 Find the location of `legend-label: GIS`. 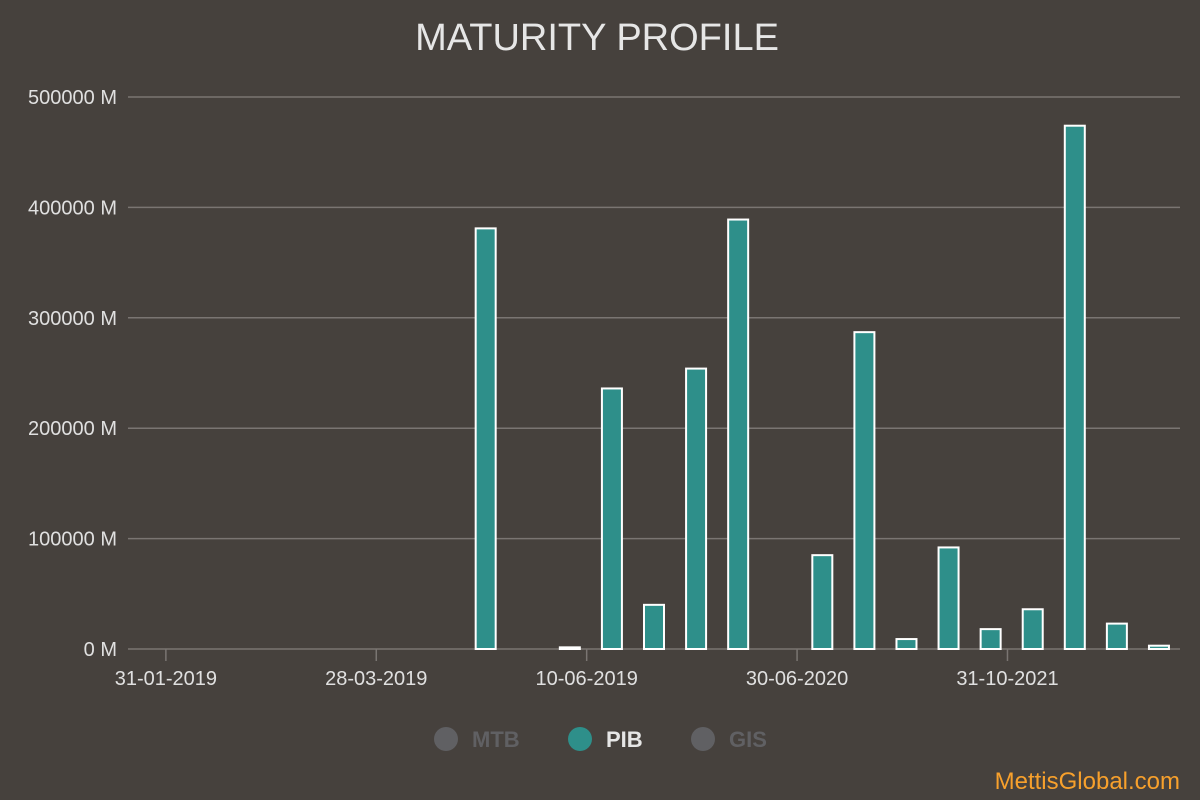

legend-label: GIS is located at coordinates (748, 739).